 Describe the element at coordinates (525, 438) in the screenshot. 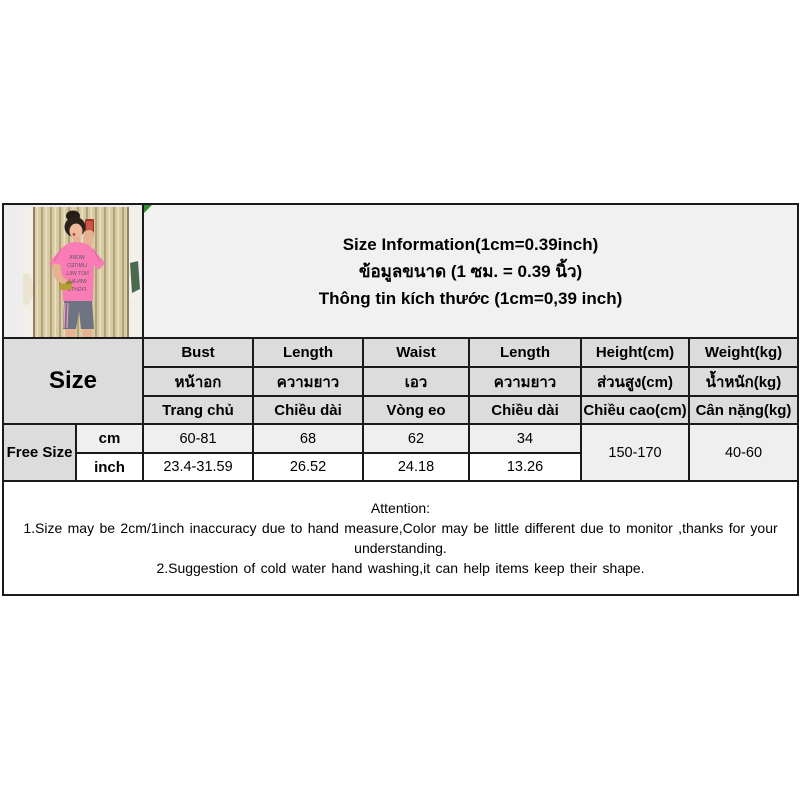

I see `value-cm-length2: 34` at that location.